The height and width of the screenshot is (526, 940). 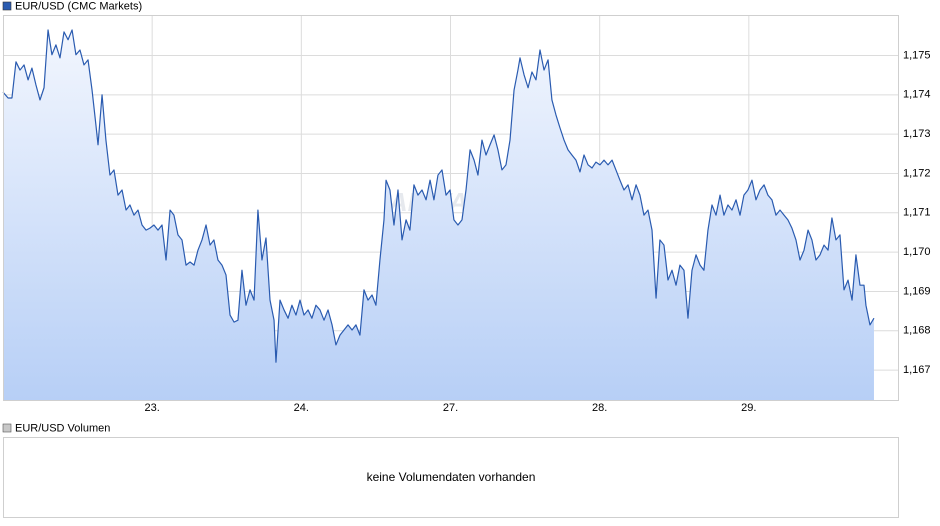 I want to click on y-tick-label: 1,171, so click(x=917, y=213).